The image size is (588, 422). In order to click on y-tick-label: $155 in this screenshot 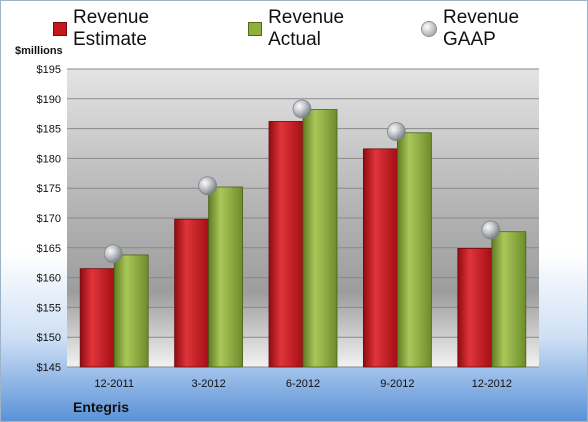, I will do `click(49, 308)`.